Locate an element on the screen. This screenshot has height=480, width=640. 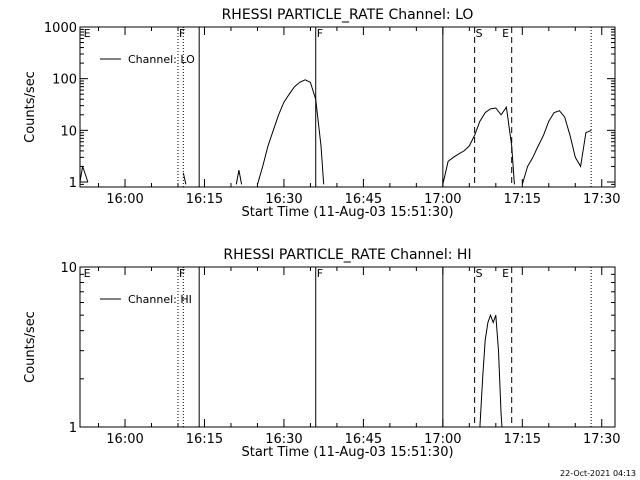
legend-entry: Channel: HI is located at coordinates (160, 299).